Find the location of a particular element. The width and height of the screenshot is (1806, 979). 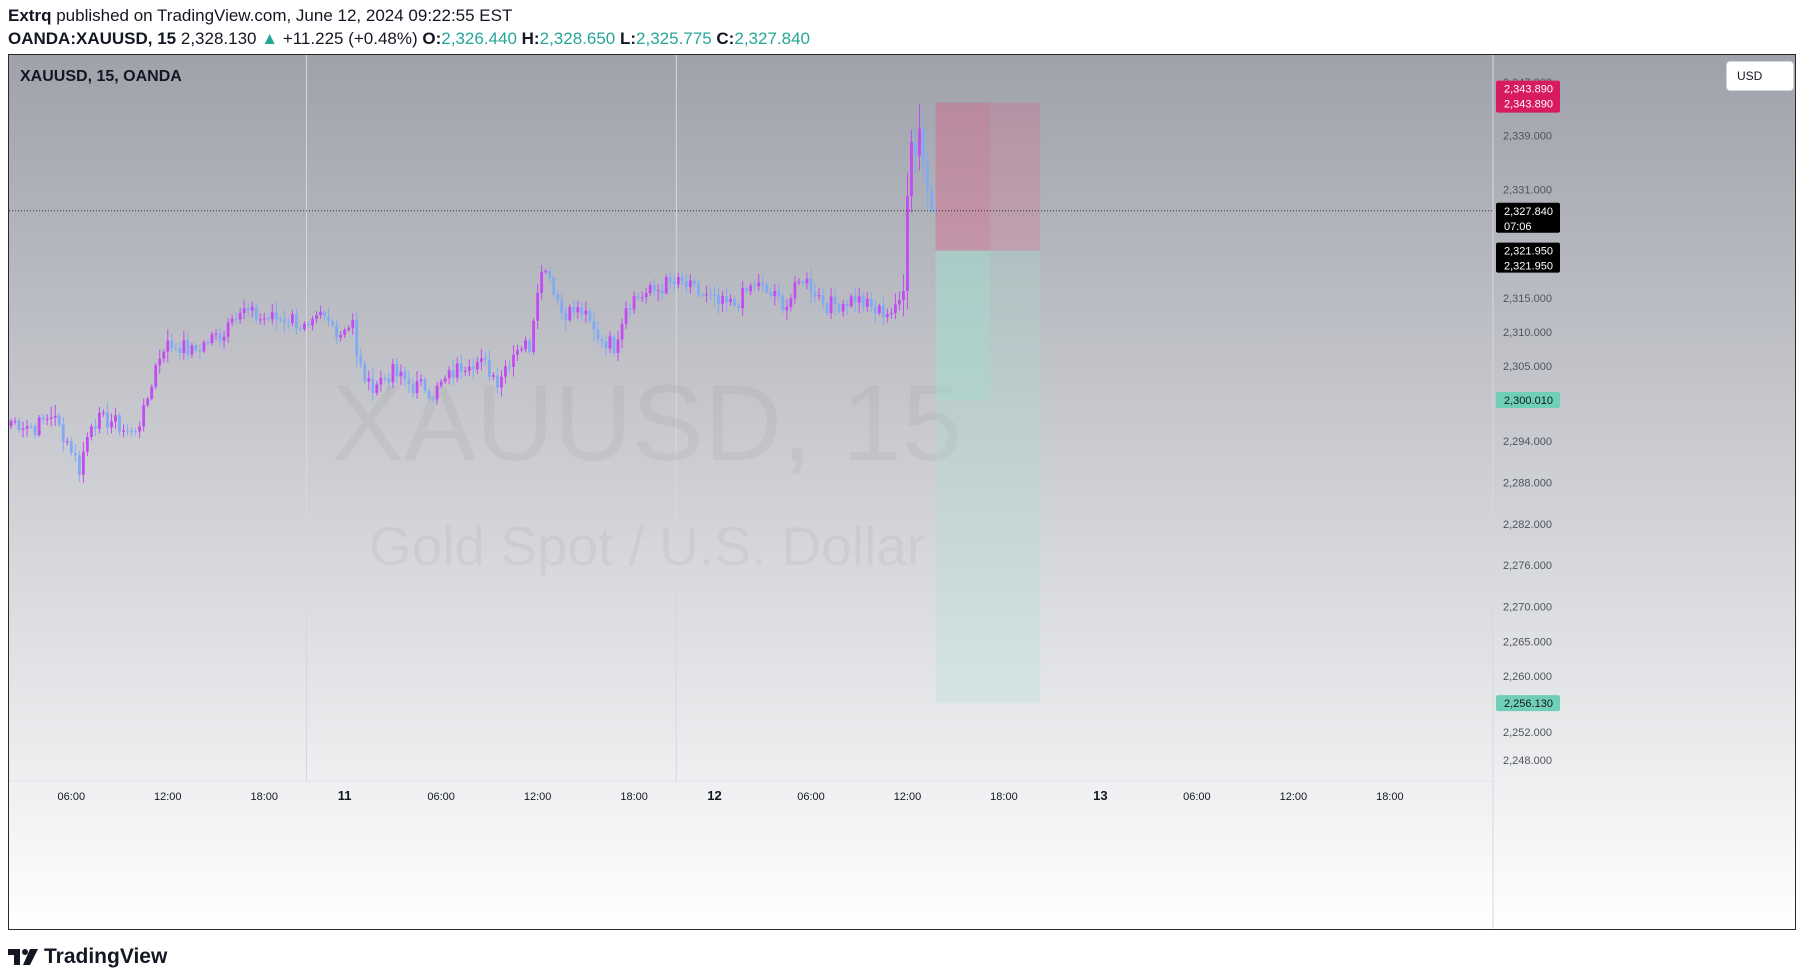

tradingview-brand: TradingView is located at coordinates (87, 957).